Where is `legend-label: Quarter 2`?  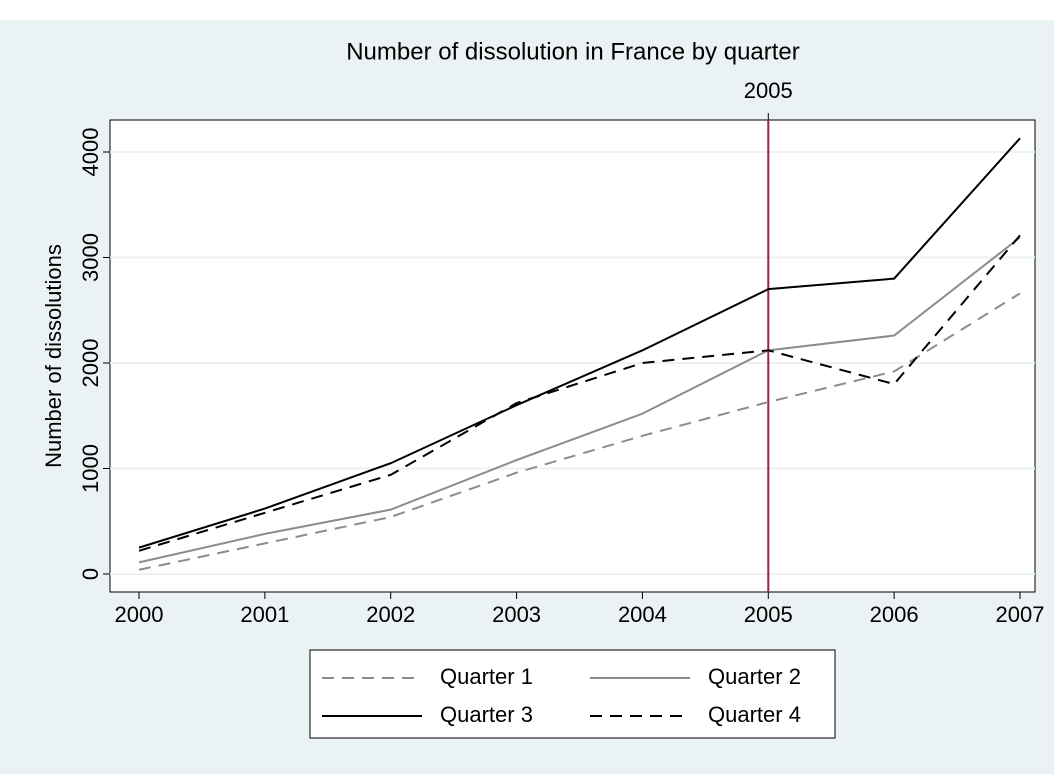
legend-label: Quarter 2 is located at coordinates (754, 676).